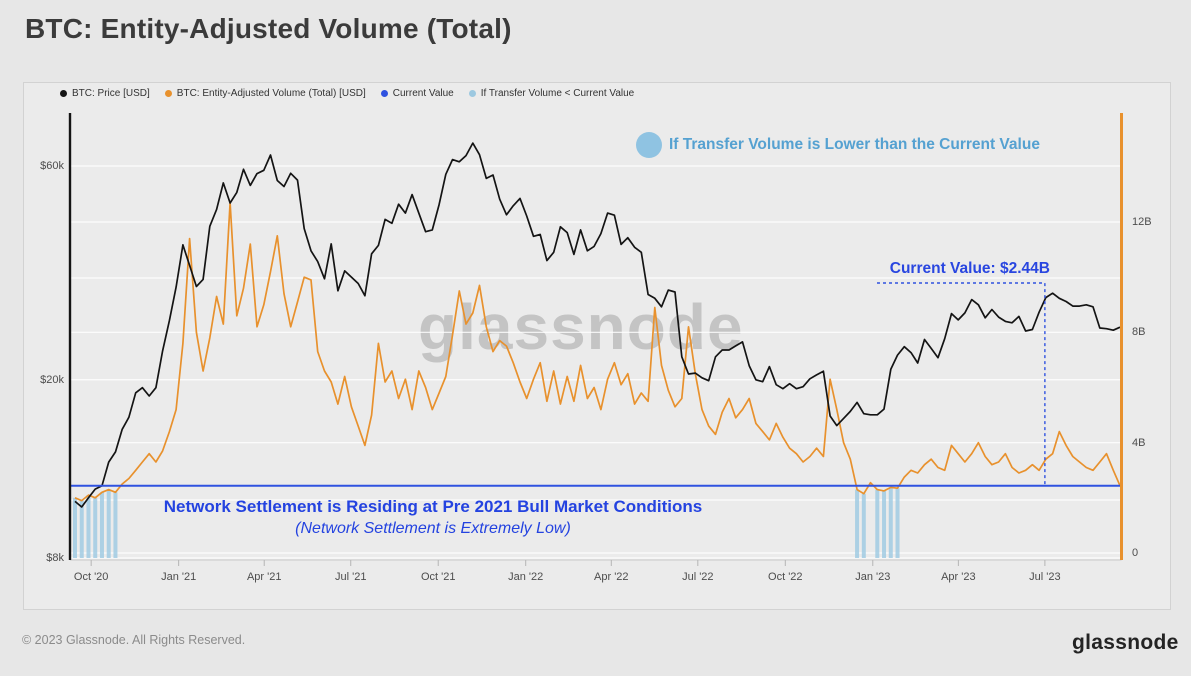  Describe the element at coordinates (264, 577) in the screenshot. I see `x-axis-label: Apr '21` at that location.